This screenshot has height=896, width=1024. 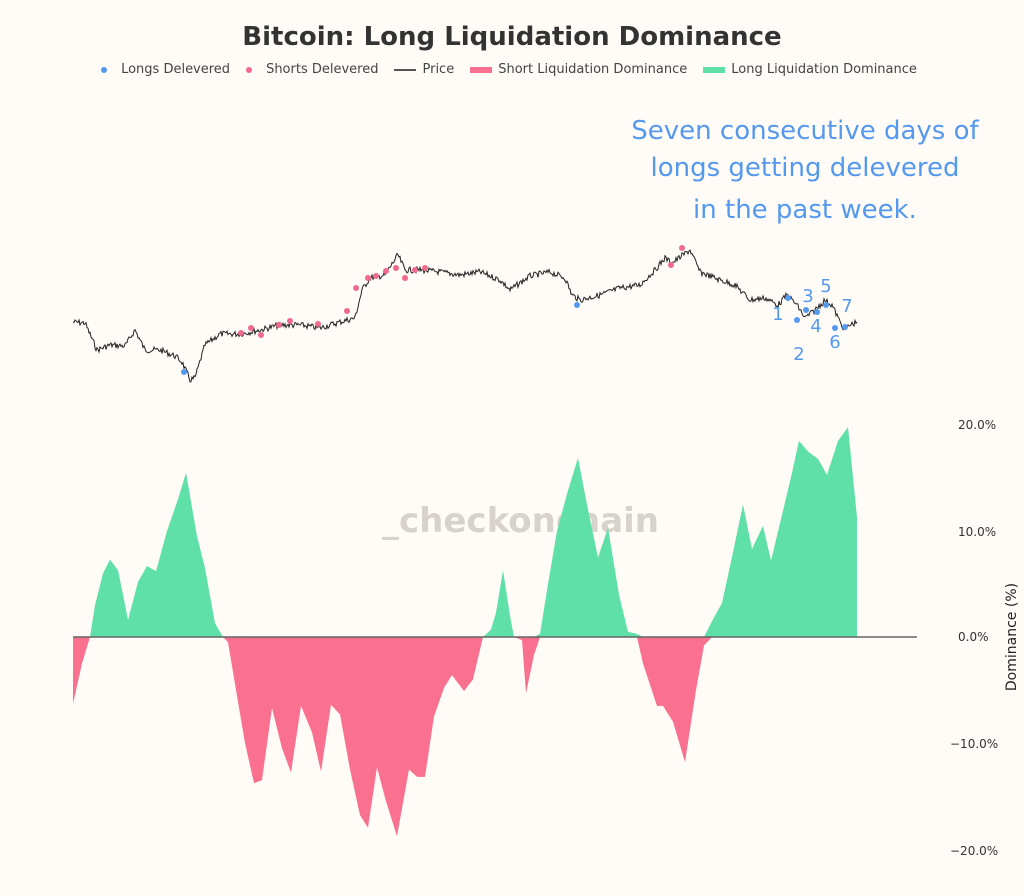 I want to click on pink-dot-icon, so click(x=249, y=69).